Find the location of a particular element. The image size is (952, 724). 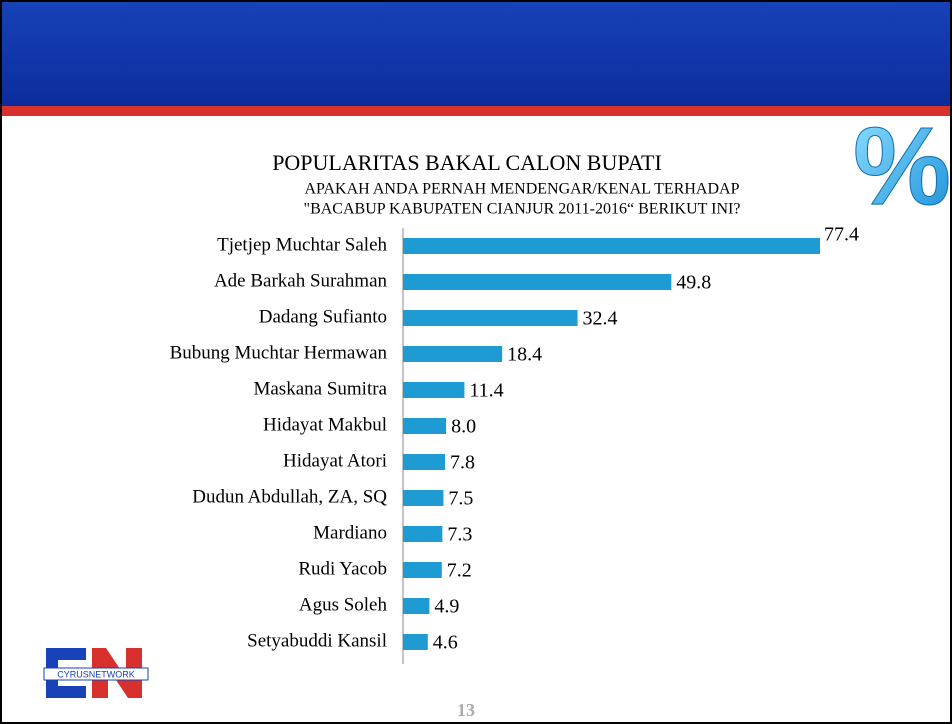

percent-icon: % is located at coordinates (902, 166).